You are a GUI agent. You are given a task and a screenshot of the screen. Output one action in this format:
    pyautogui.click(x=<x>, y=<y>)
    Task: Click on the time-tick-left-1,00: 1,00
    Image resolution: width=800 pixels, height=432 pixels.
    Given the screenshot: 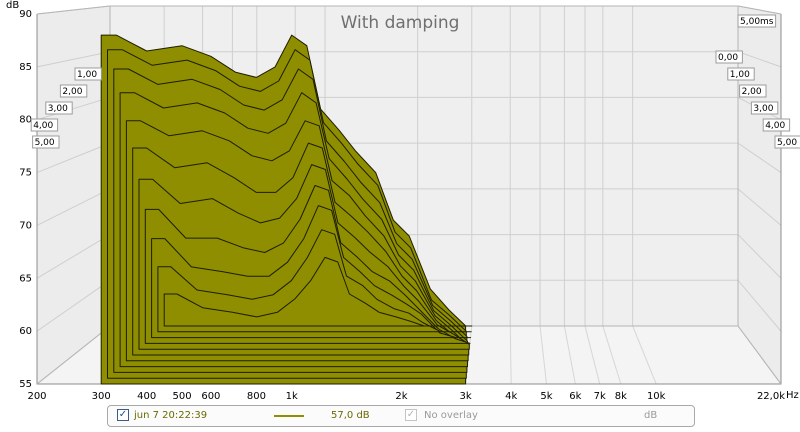 What is the action you would take?
    pyautogui.click(x=88, y=74)
    